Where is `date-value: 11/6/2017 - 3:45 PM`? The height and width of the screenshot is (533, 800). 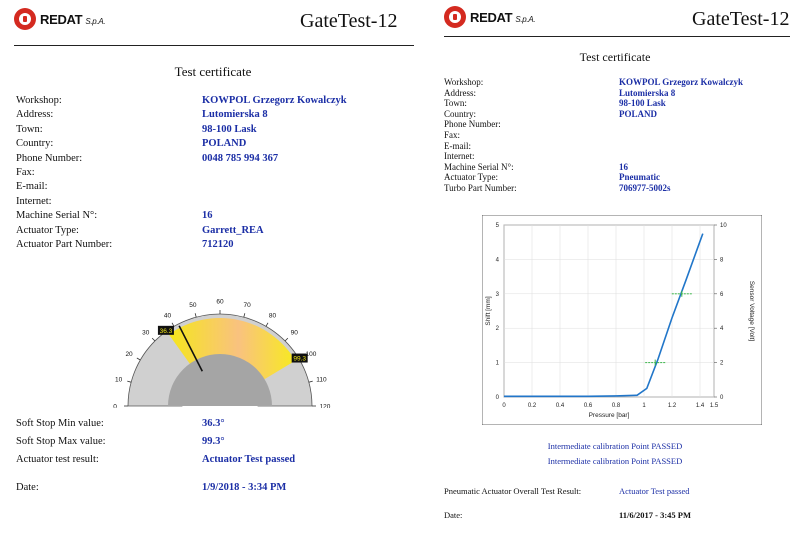 date-value: 11/6/2017 - 3:45 PM is located at coordinates (655, 515).